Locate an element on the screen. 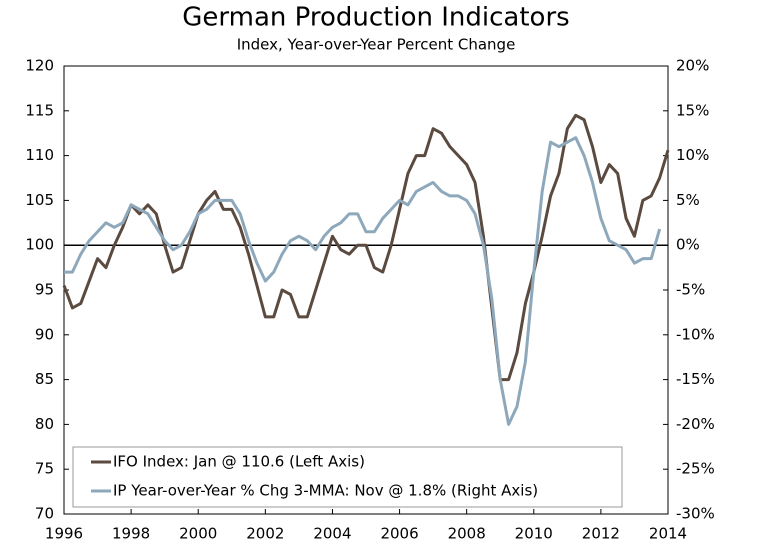 This screenshot has height=546, width=759. y-tick-label: 105 is located at coordinates (39, 200).